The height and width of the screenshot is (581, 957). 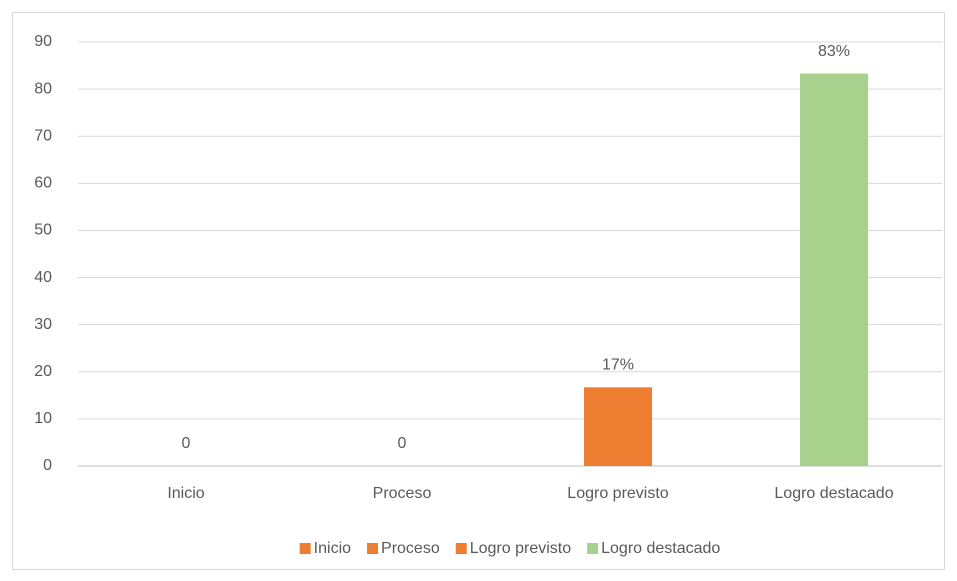 I want to click on legend-label: Inicio, so click(x=332, y=548).